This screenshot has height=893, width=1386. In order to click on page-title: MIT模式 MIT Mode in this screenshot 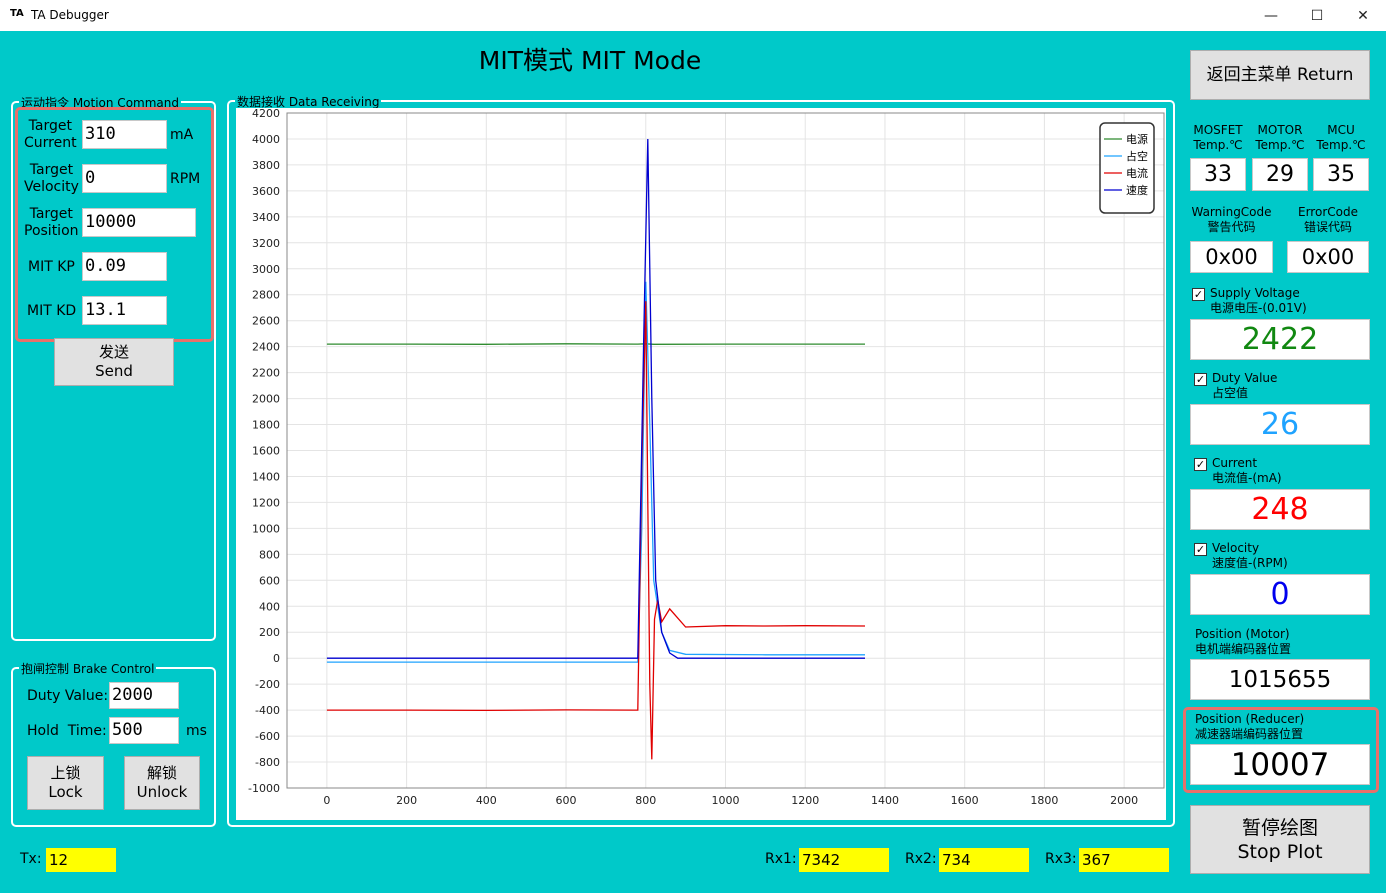, I will do `click(590, 60)`.